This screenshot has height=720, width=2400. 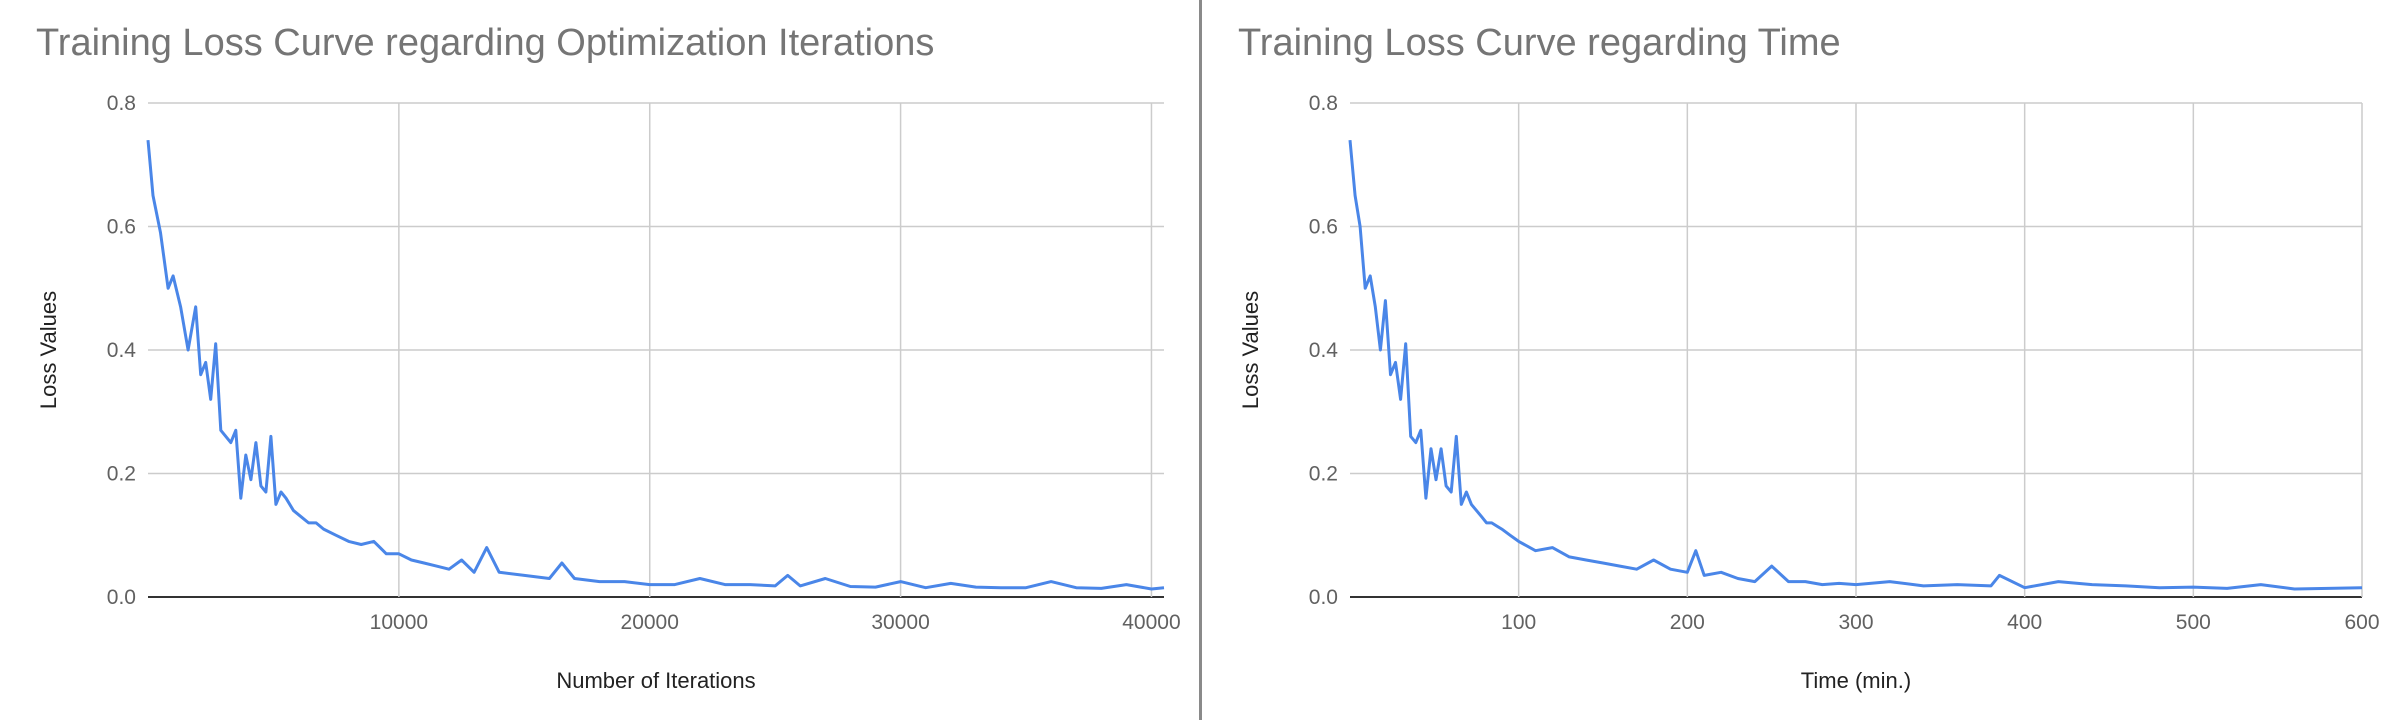 I want to click on x-tick-label: 30000, so click(x=900, y=622).